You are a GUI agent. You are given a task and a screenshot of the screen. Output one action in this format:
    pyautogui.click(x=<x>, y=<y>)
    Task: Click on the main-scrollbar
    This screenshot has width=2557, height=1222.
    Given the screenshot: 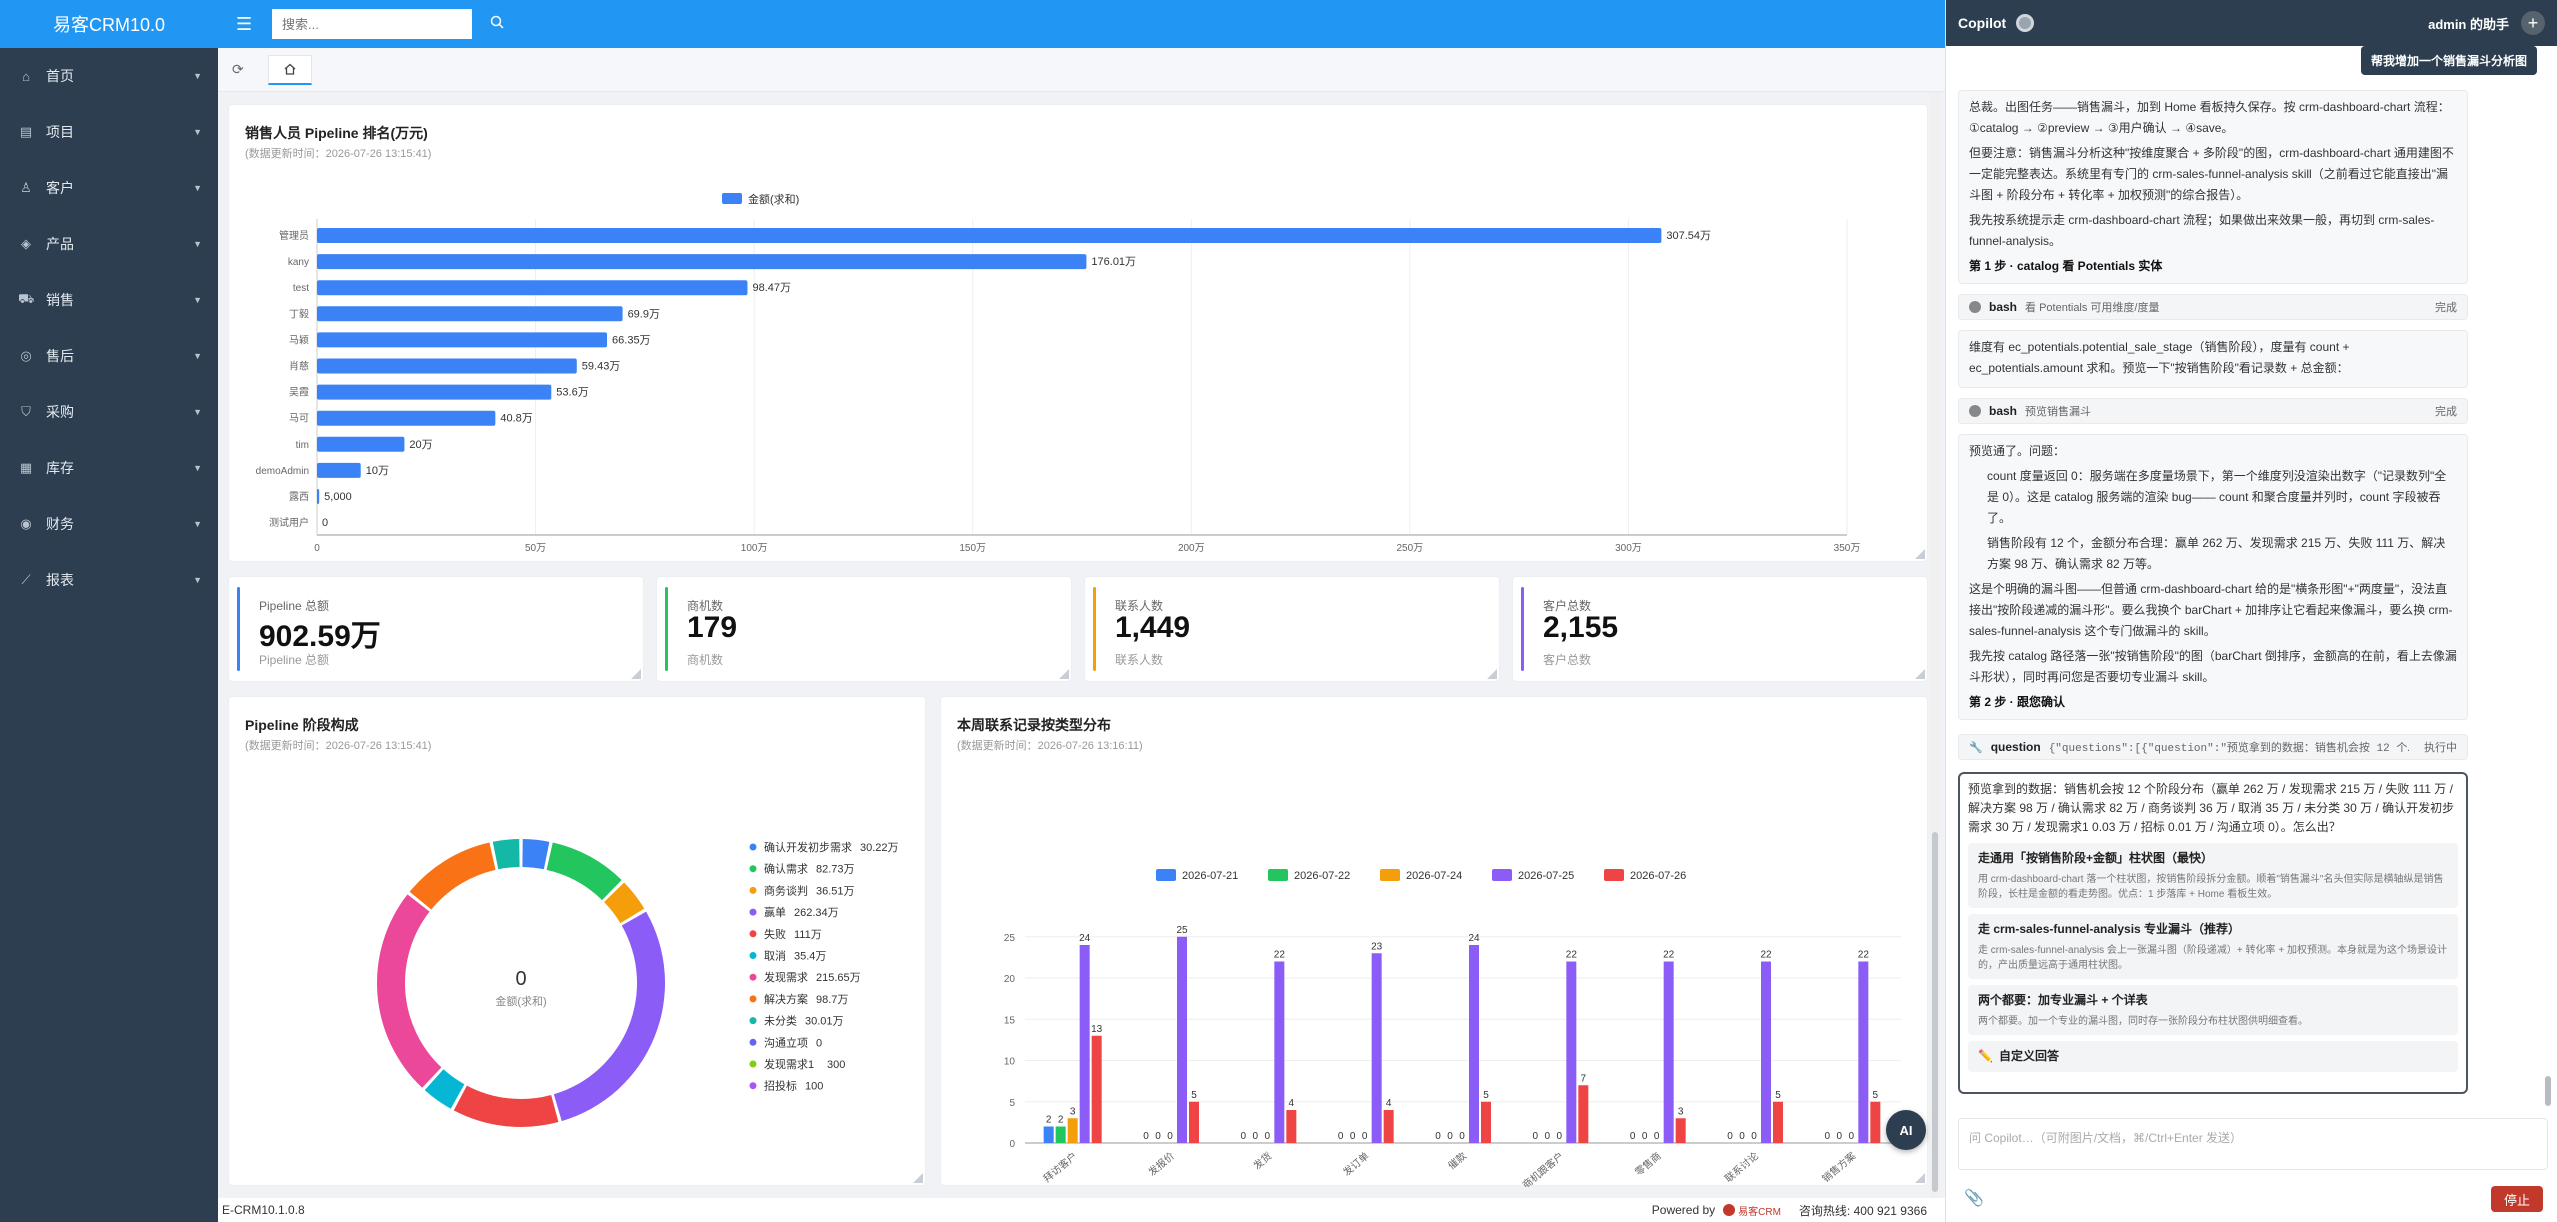 What is the action you would take?
    pyautogui.click(x=1935, y=645)
    